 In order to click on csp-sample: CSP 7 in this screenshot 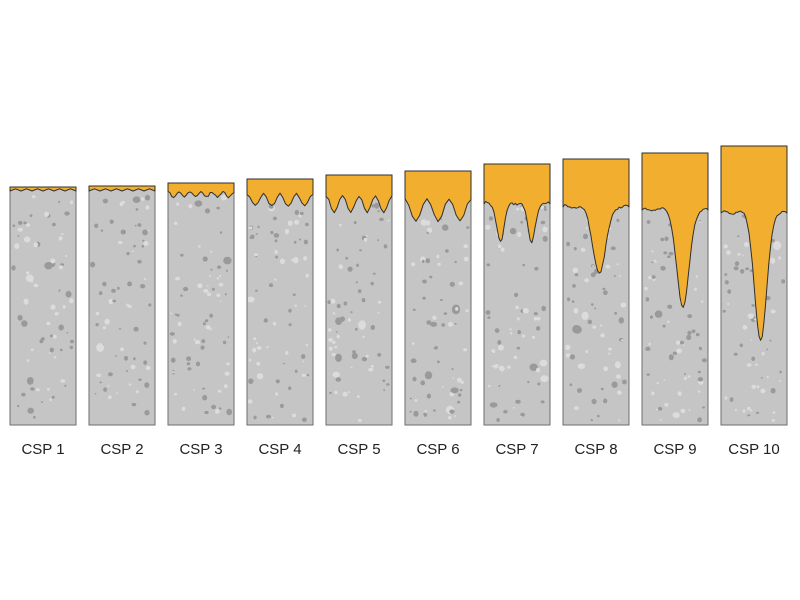, I will do `click(517, 310)`.